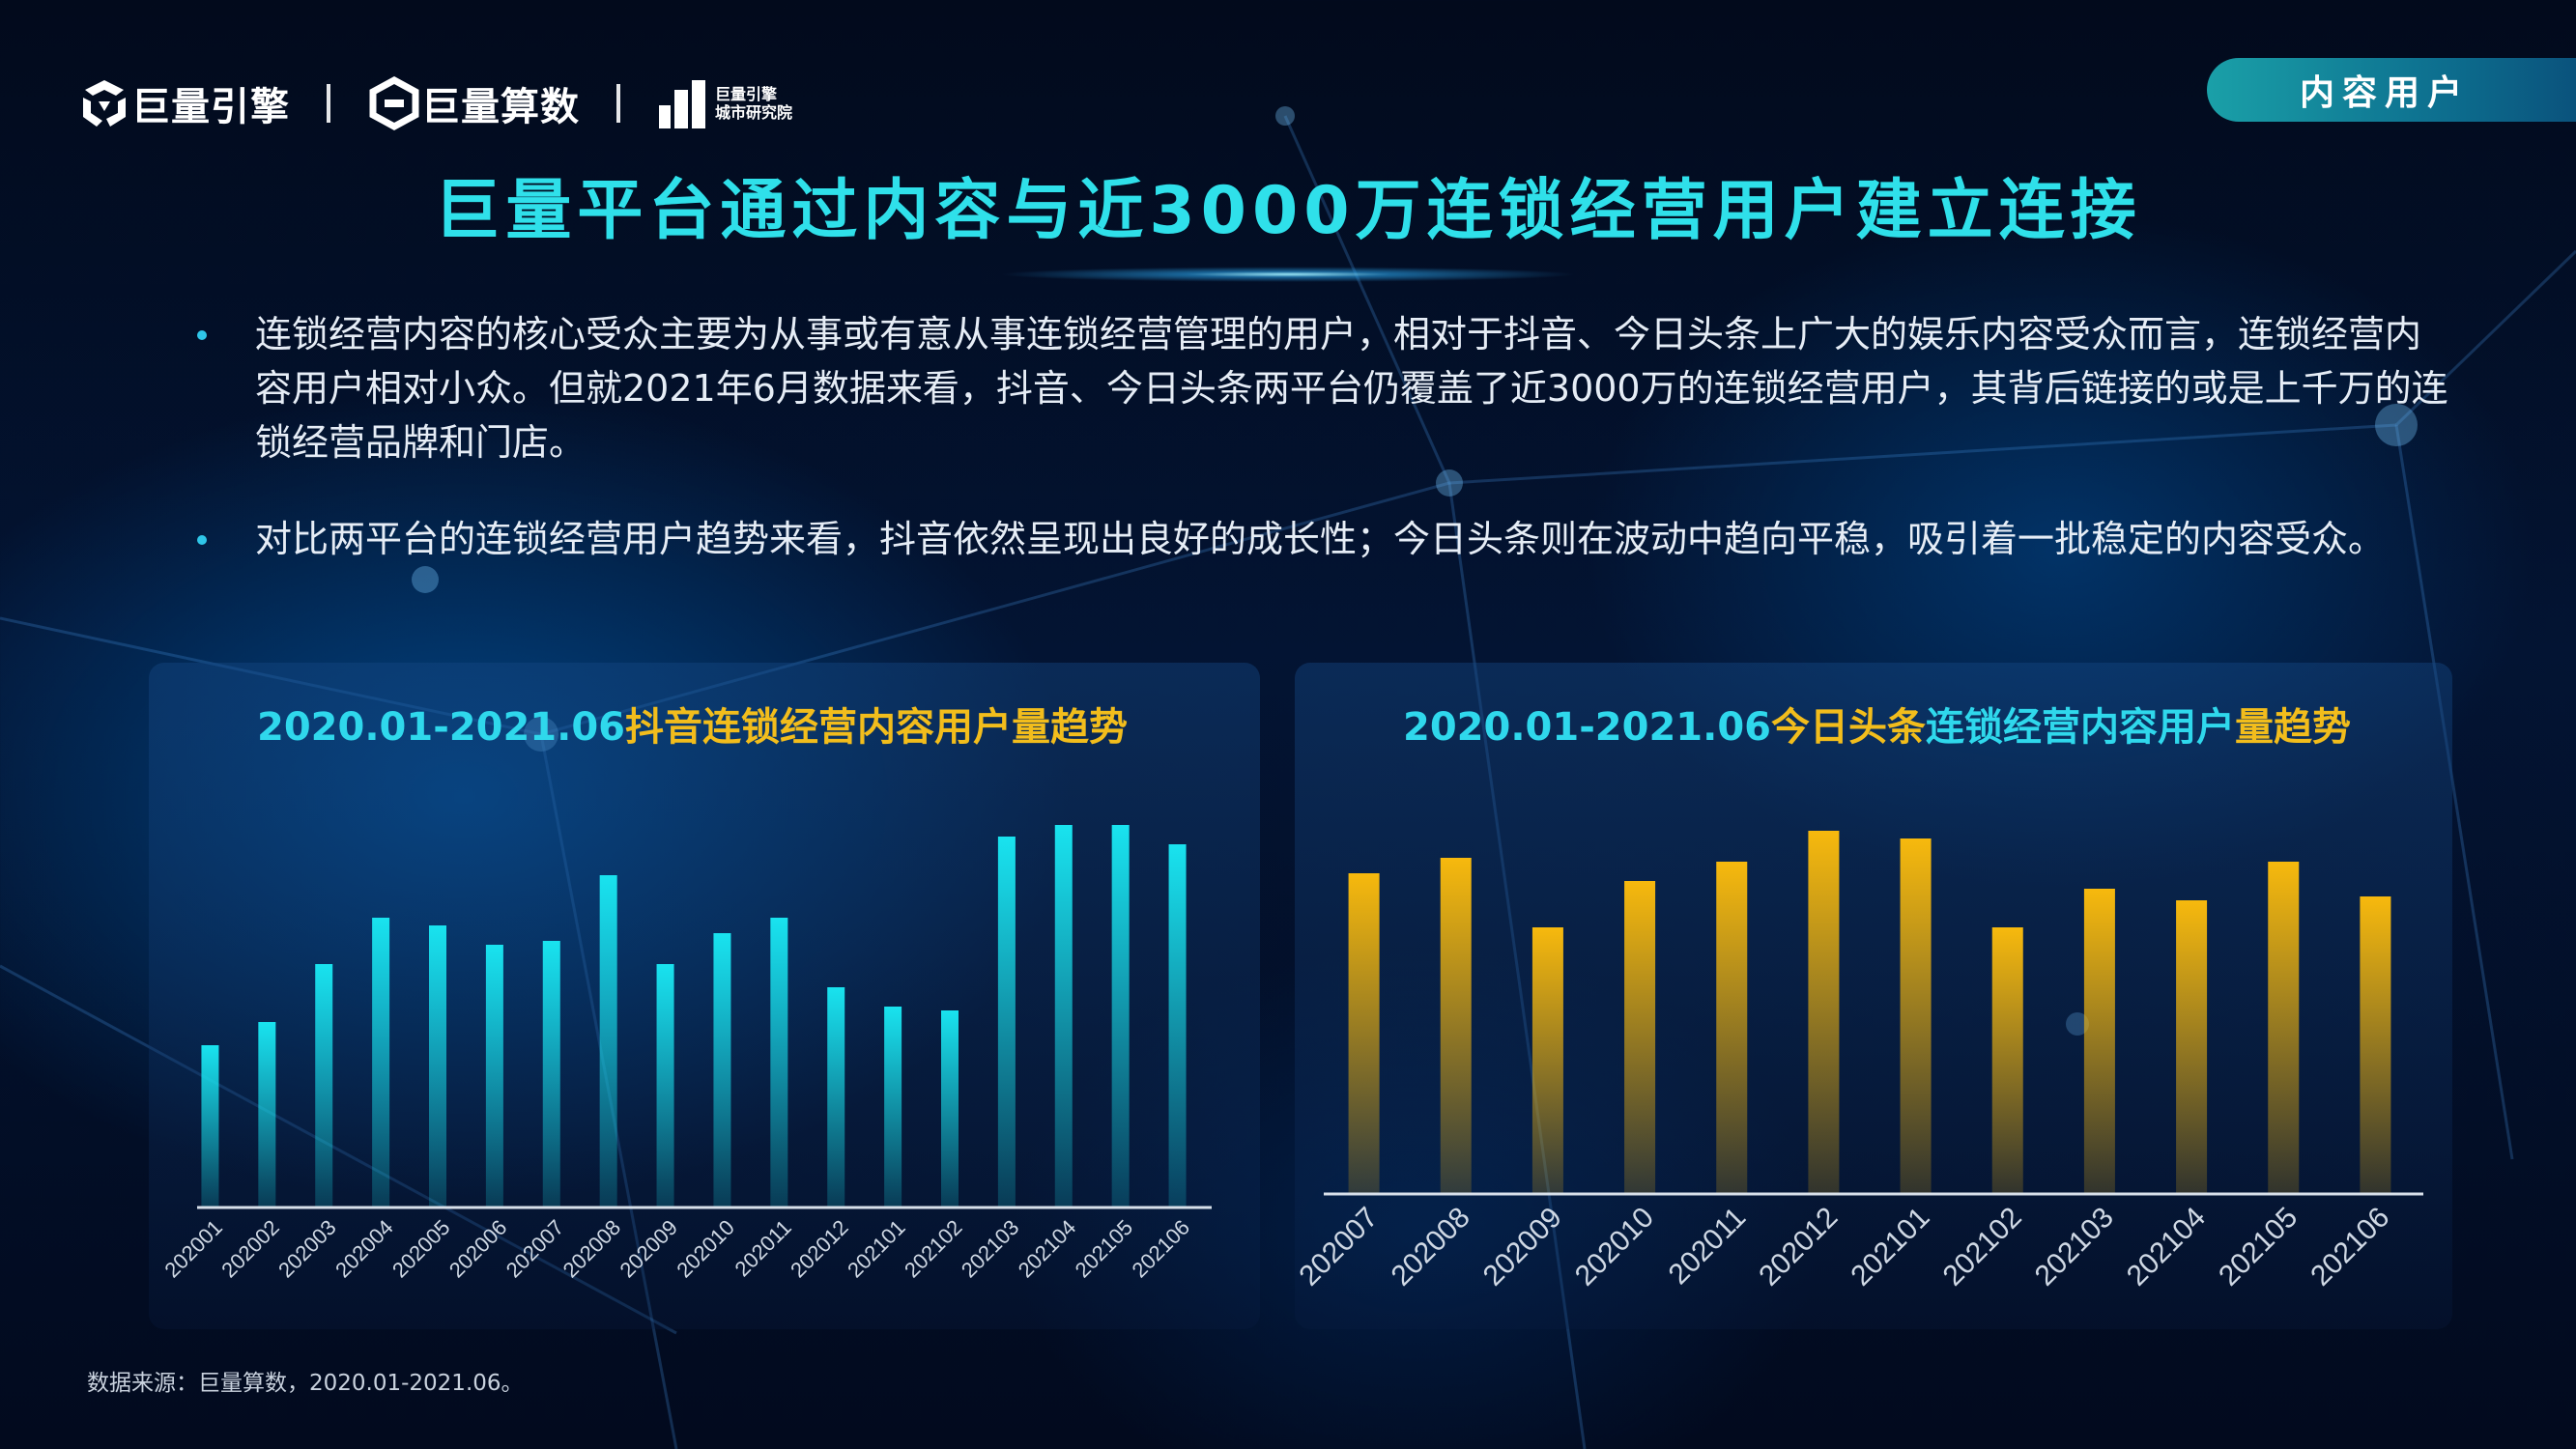 Image resolution: width=2576 pixels, height=1449 pixels. I want to click on x-tick-label: 202001, so click(193, 1249).